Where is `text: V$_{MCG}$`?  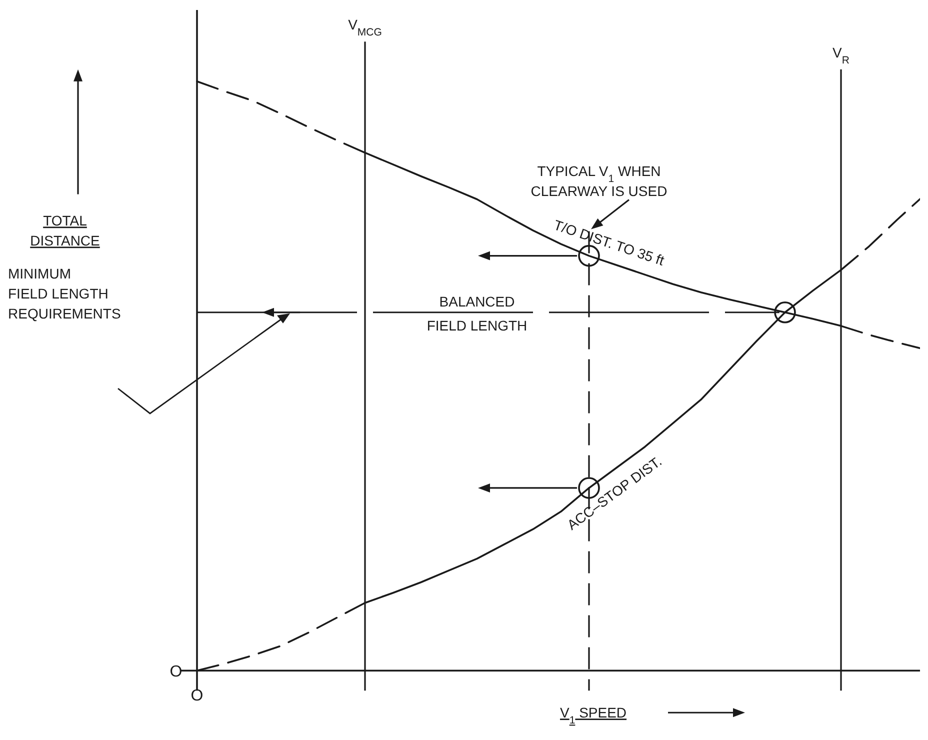 text: V$_{MCG}$ is located at coordinates (365, 27).